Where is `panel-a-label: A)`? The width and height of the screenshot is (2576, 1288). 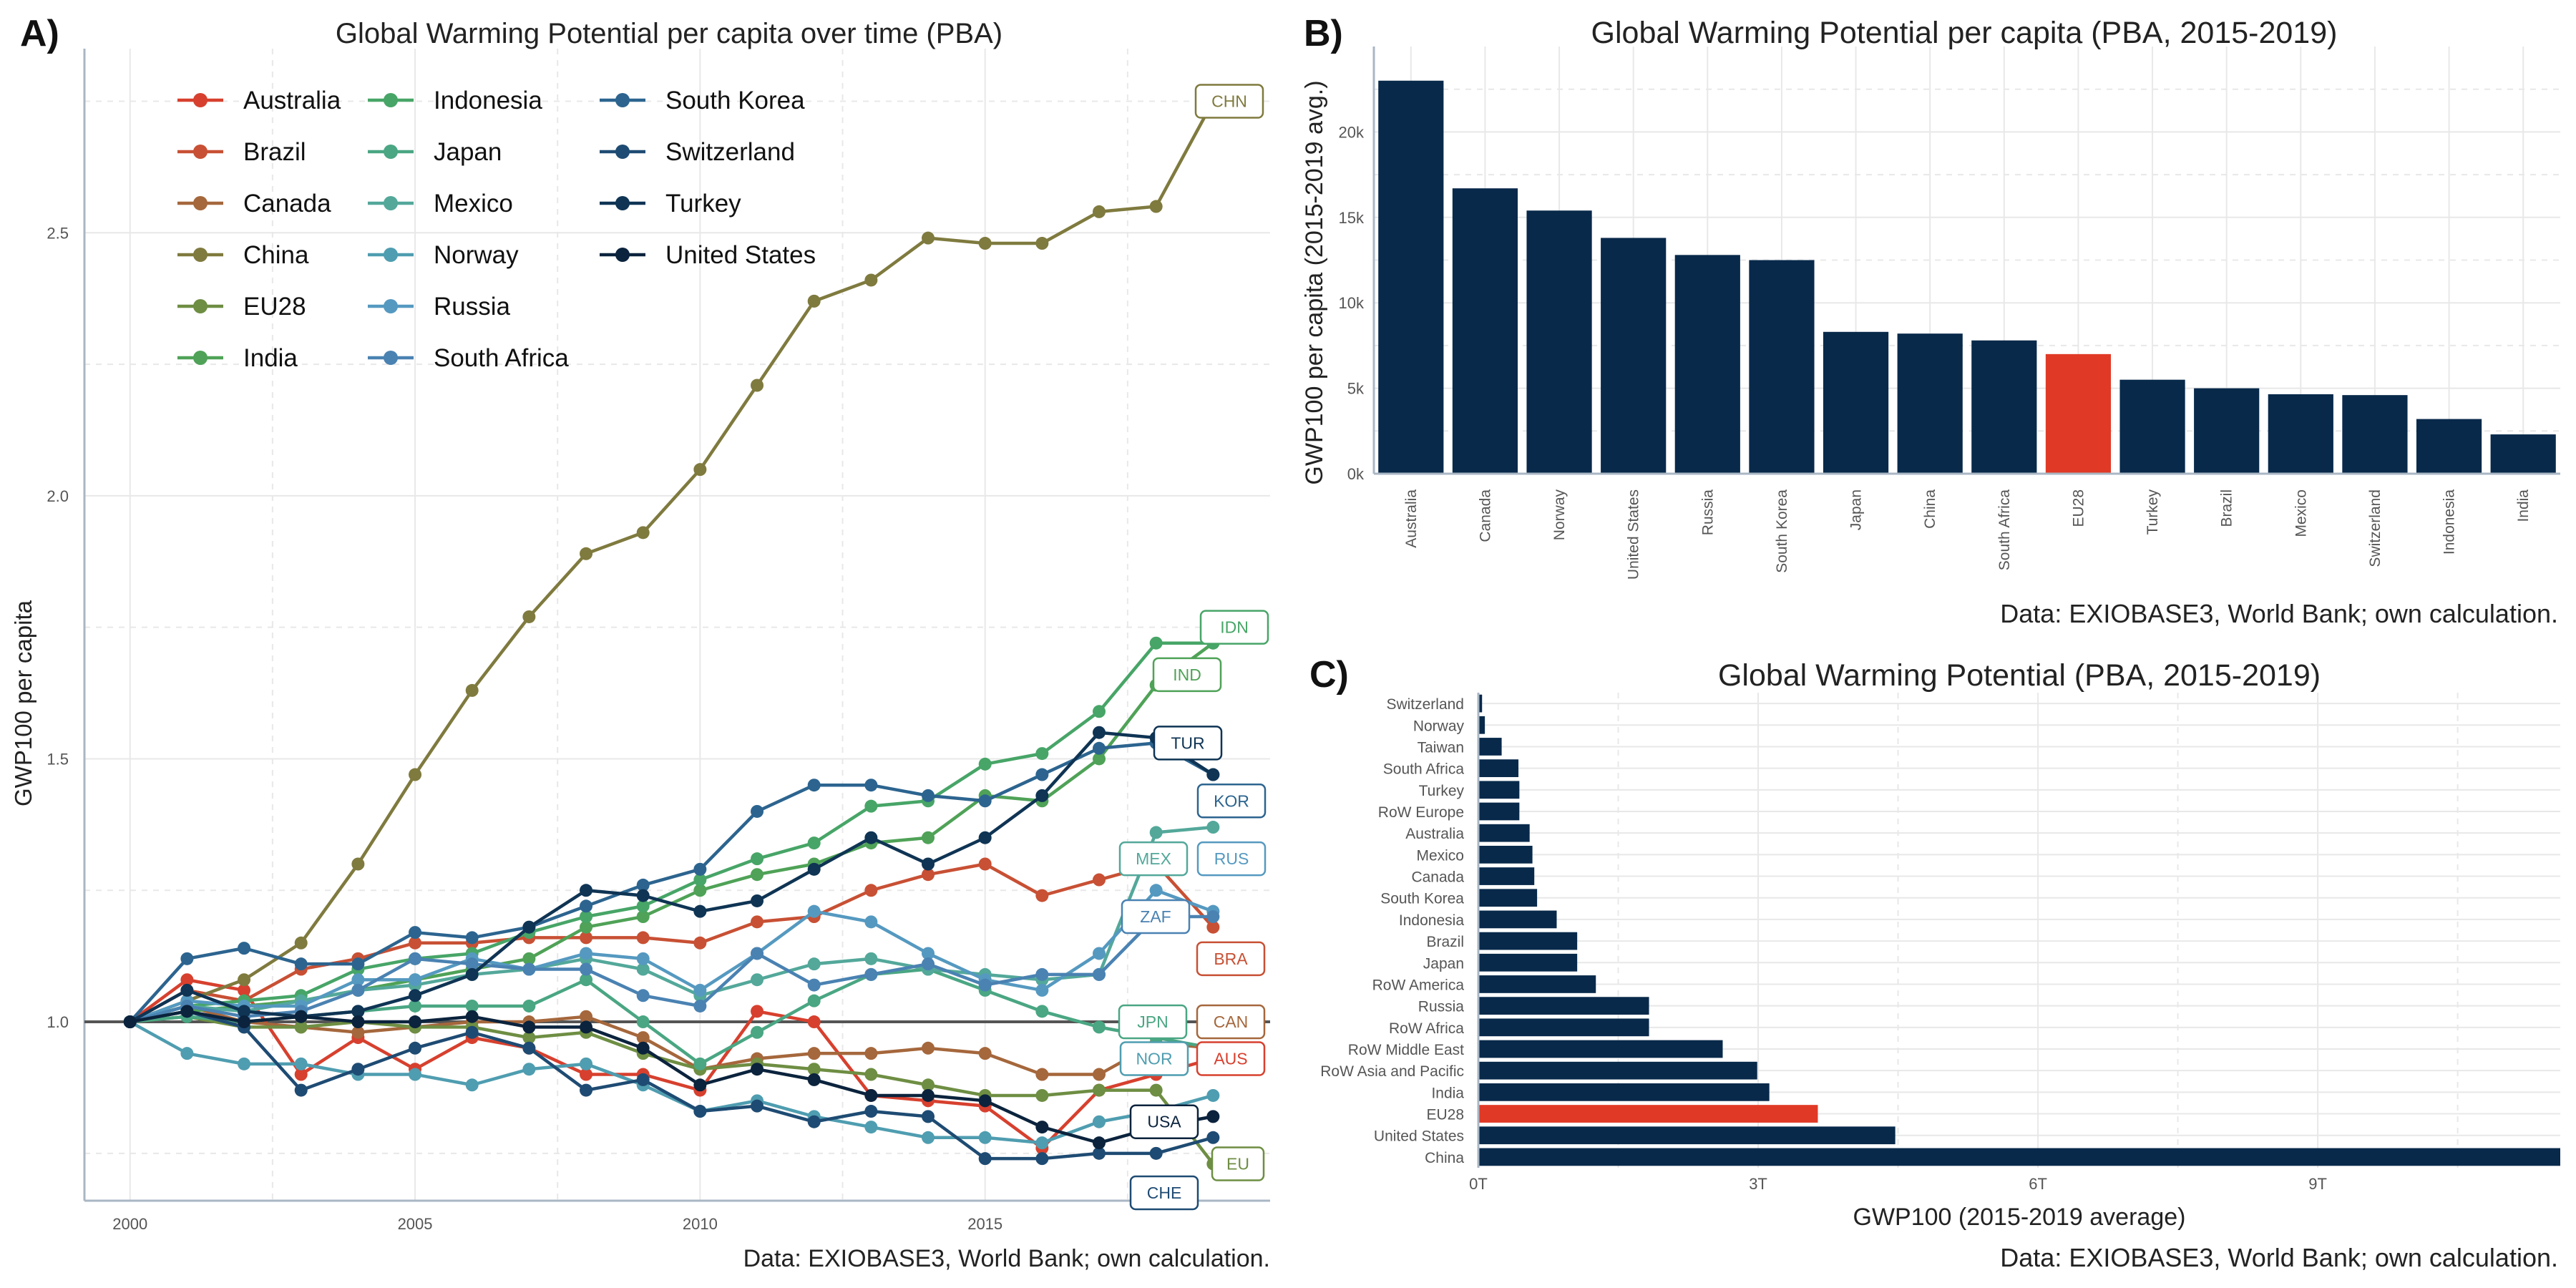
panel-a-label: A) is located at coordinates (39, 33).